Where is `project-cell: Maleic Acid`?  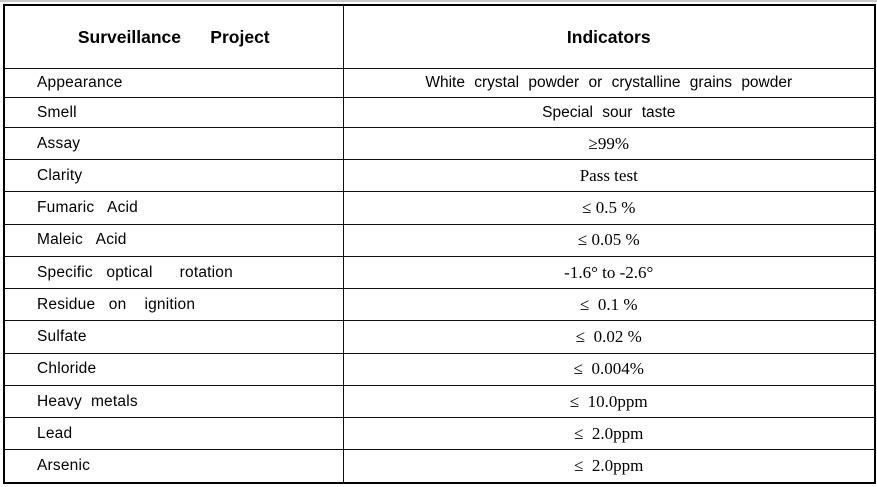
project-cell: Maleic Acid is located at coordinates (173, 240).